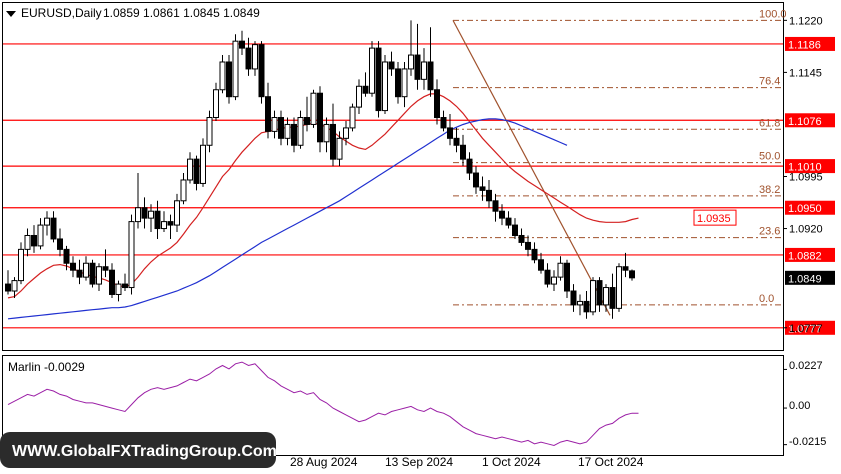  I want to click on date-label-1: 28 Aug 2024, so click(324, 462).